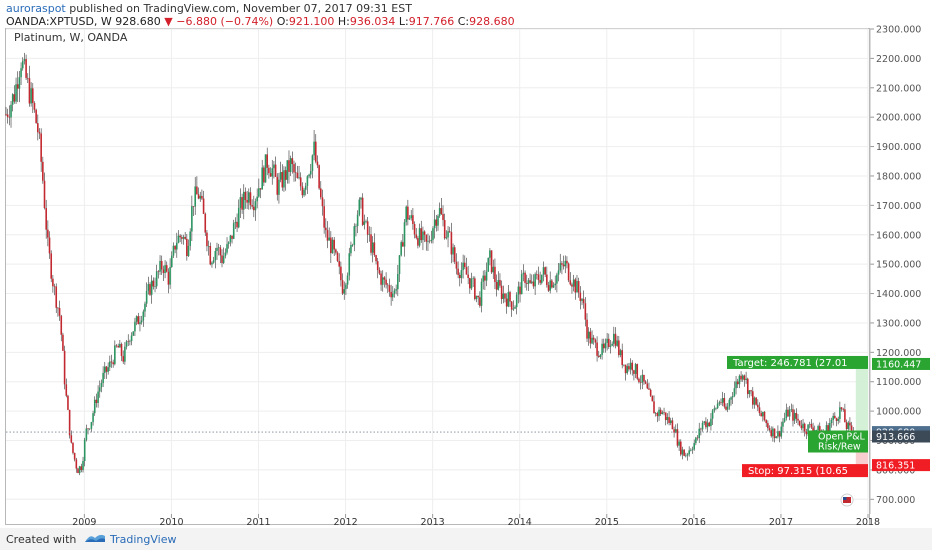 Image resolution: width=932 pixels, height=550 pixels. I want to click on tradingview-brand: TradingView, so click(143, 539).